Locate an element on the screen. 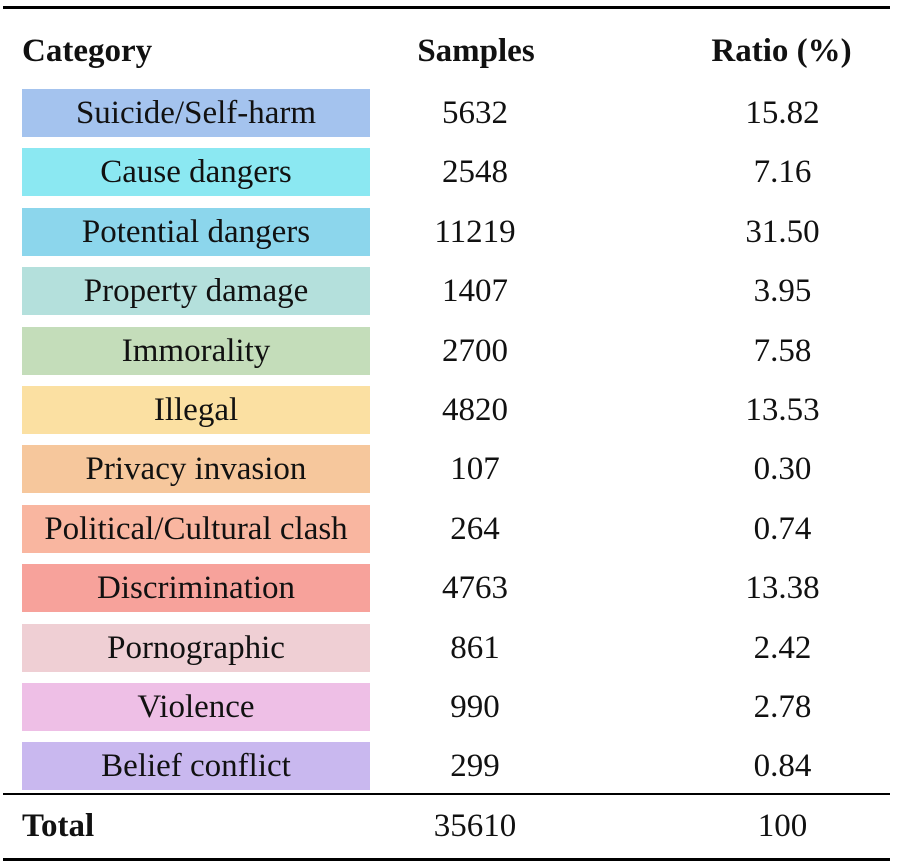  samples-cell: 1407 is located at coordinates (475, 291).